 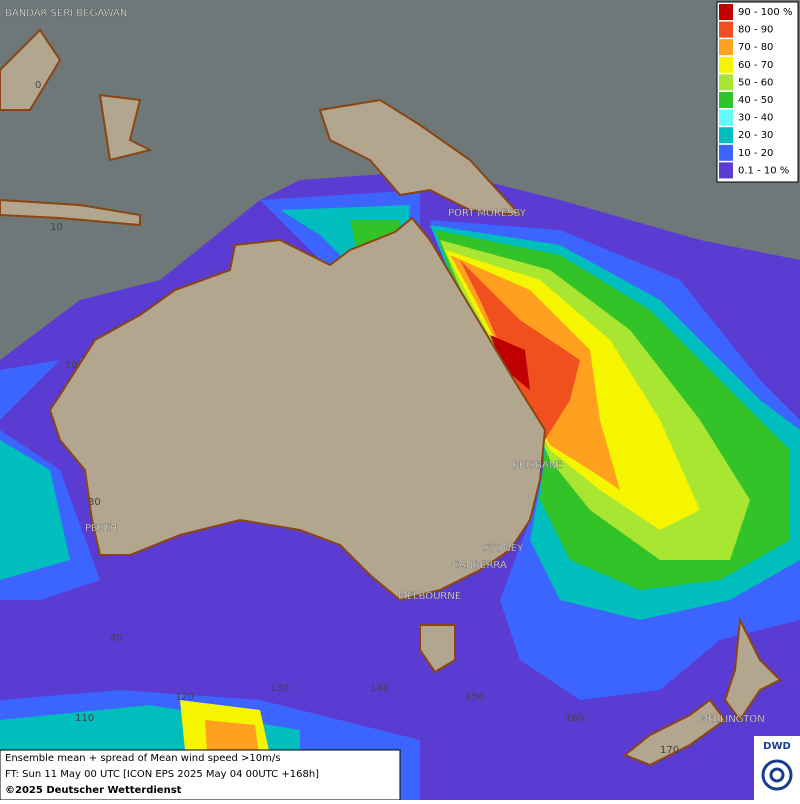 What do you see at coordinates (765, 12) in the screenshot?
I see `legend-label: 90 - 100 %` at bounding box center [765, 12].